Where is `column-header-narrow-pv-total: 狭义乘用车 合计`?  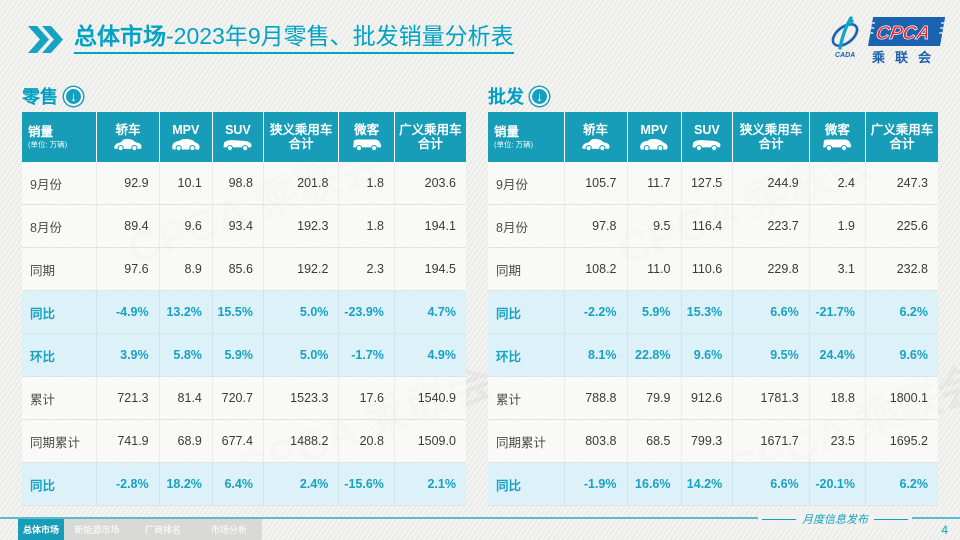 column-header-narrow-pv-total: 狭义乘用车 合计 is located at coordinates (771, 137).